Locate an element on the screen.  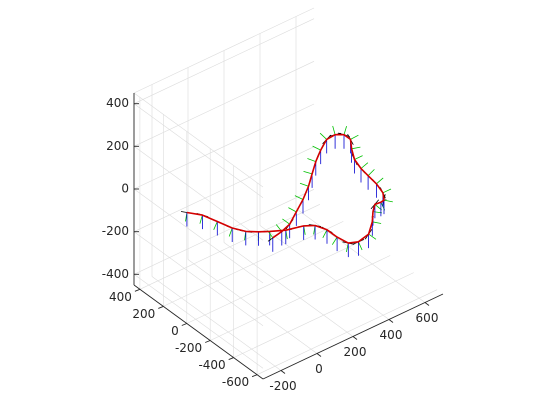
trajectory is located at coordinates (285, 188).